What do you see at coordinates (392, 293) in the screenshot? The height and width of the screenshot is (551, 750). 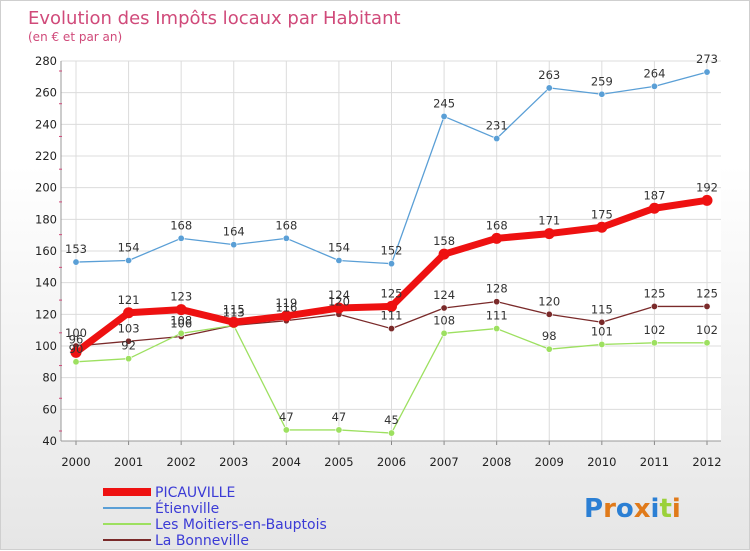 I see `data-label-0-2006: 125` at bounding box center [392, 293].